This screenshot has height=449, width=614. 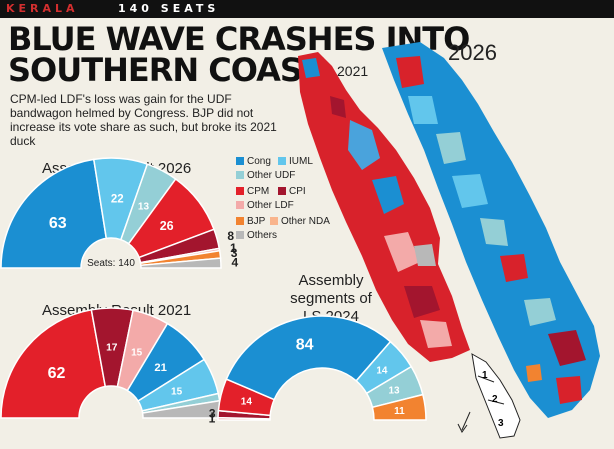 I want to click on slice-label-iuml: 15, so click(x=177, y=391).